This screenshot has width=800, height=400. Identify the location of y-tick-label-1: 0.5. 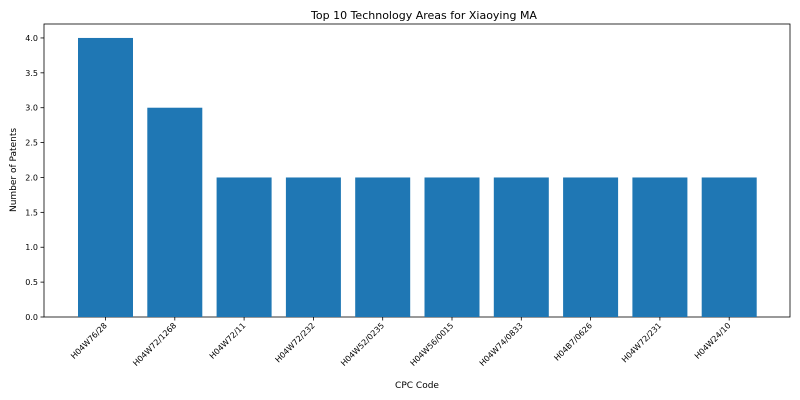
(31, 282).